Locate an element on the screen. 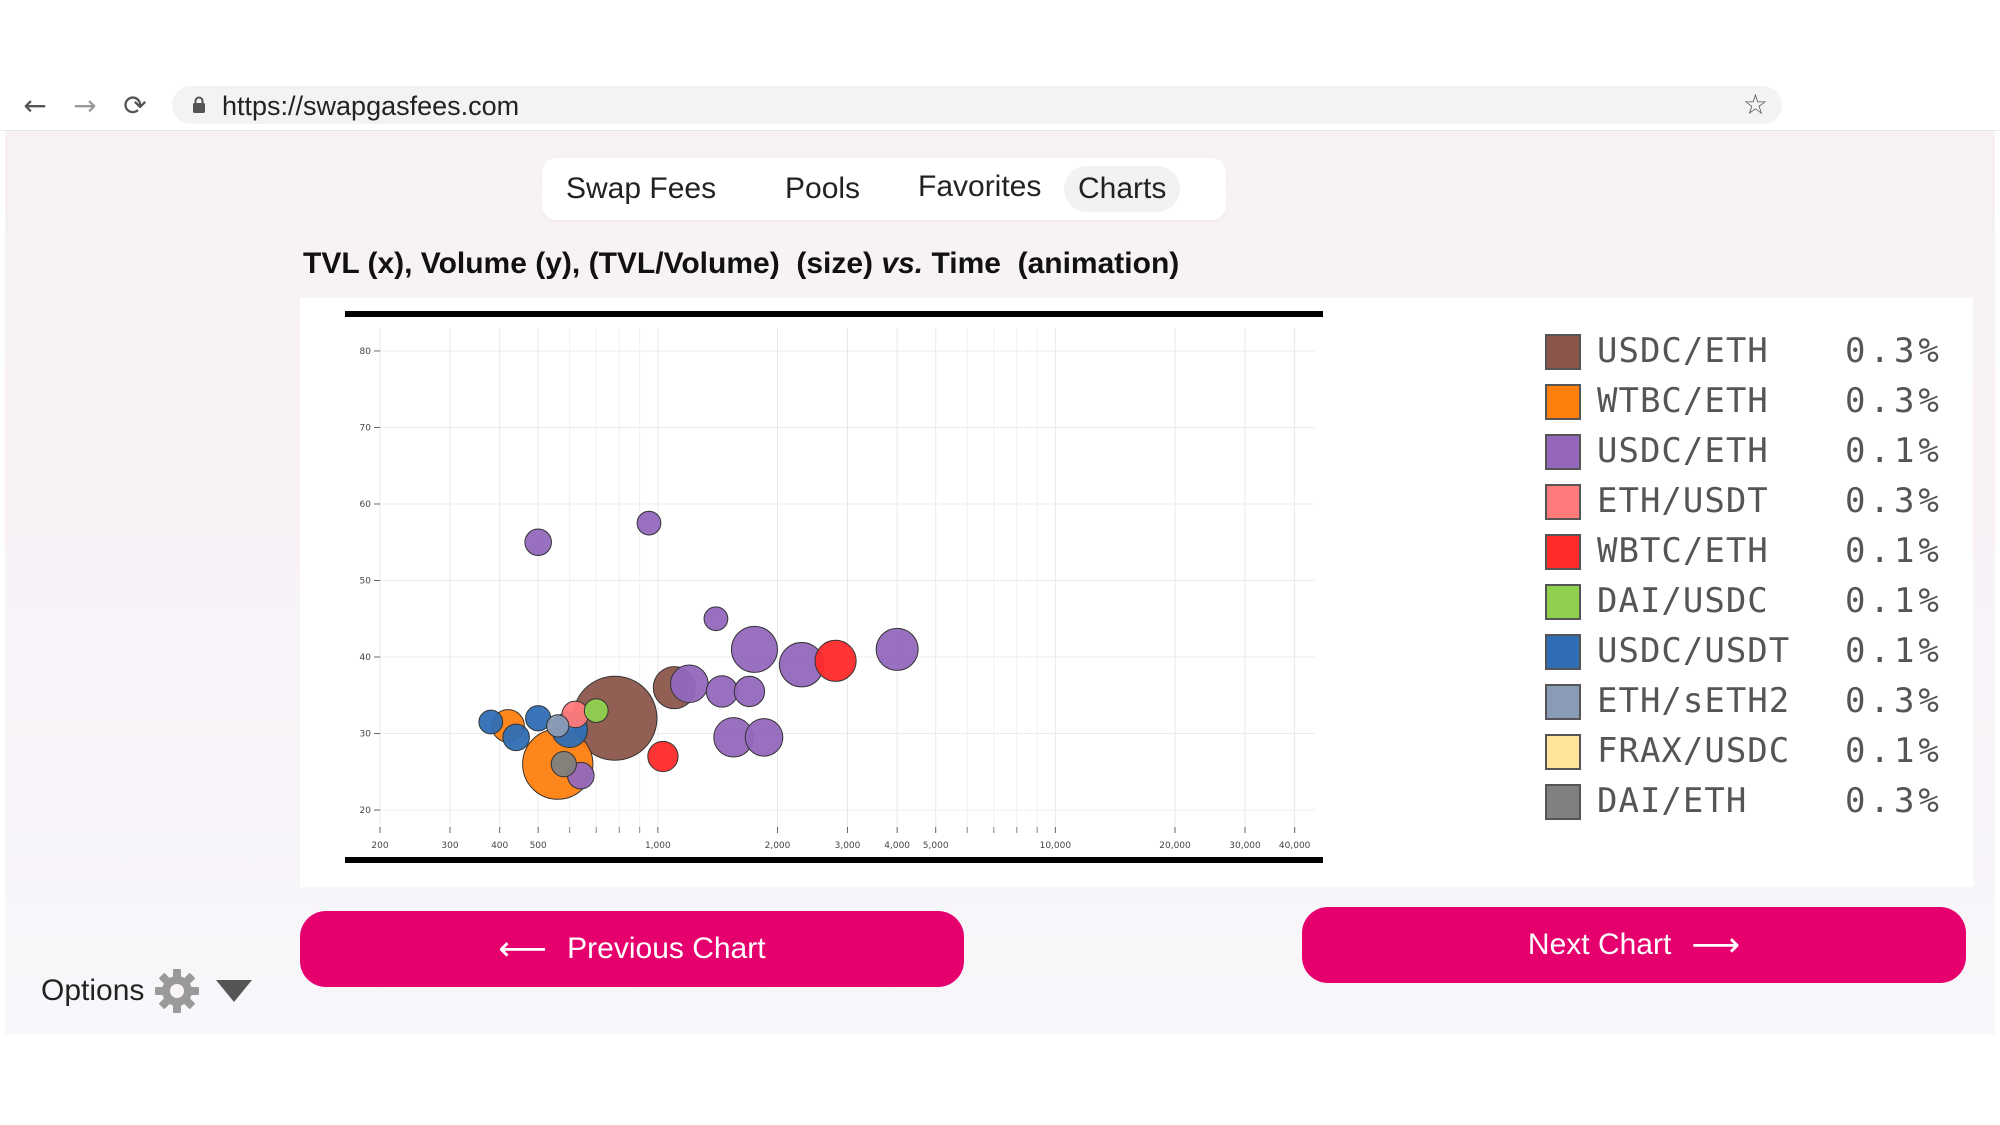  right-arrow-icon: ⟶ is located at coordinates (1716, 945).